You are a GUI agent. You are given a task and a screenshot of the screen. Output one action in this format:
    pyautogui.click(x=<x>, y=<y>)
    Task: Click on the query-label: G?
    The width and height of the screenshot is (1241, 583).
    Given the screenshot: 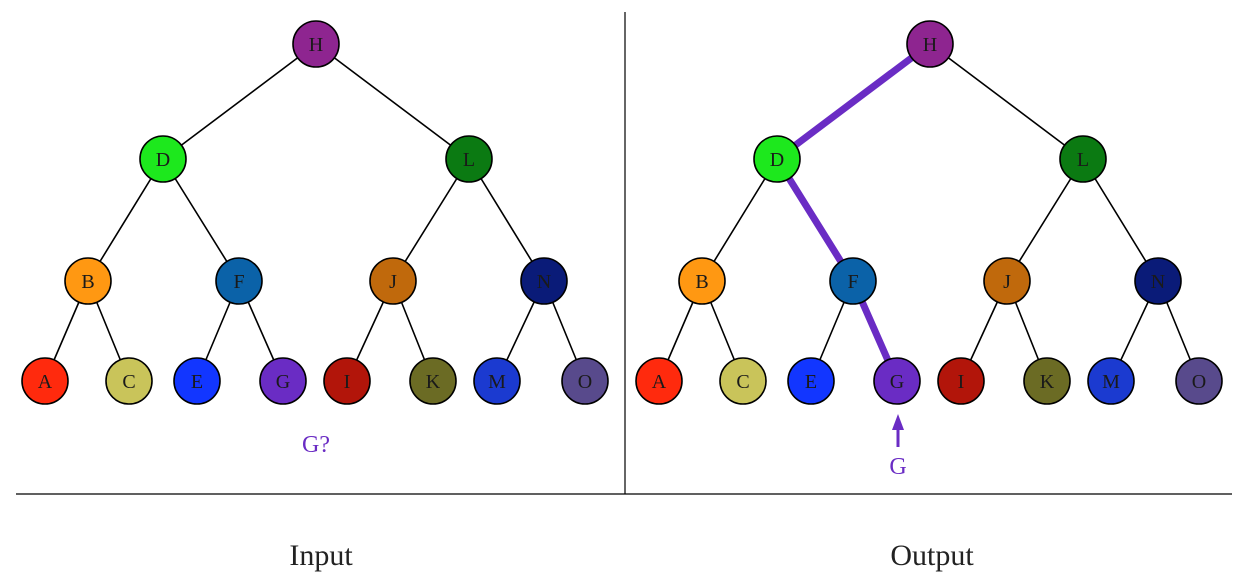 What is the action you would take?
    pyautogui.click(x=316, y=445)
    